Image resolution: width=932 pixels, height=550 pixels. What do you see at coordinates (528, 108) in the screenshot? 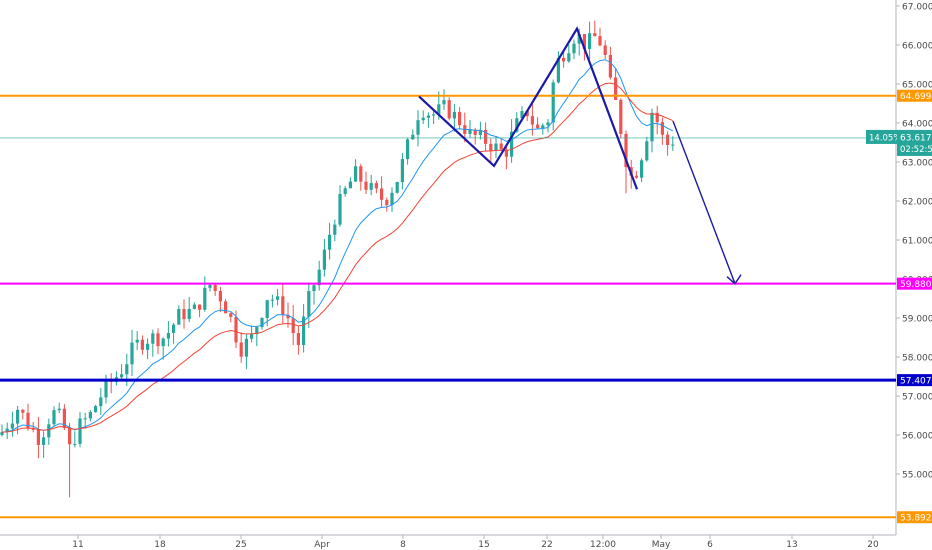
I see `m-pattern-drawing` at bounding box center [528, 108].